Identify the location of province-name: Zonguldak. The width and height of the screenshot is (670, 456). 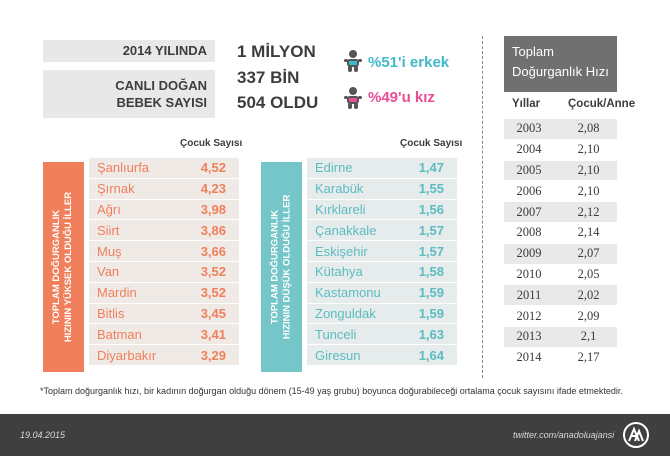
(345, 313).